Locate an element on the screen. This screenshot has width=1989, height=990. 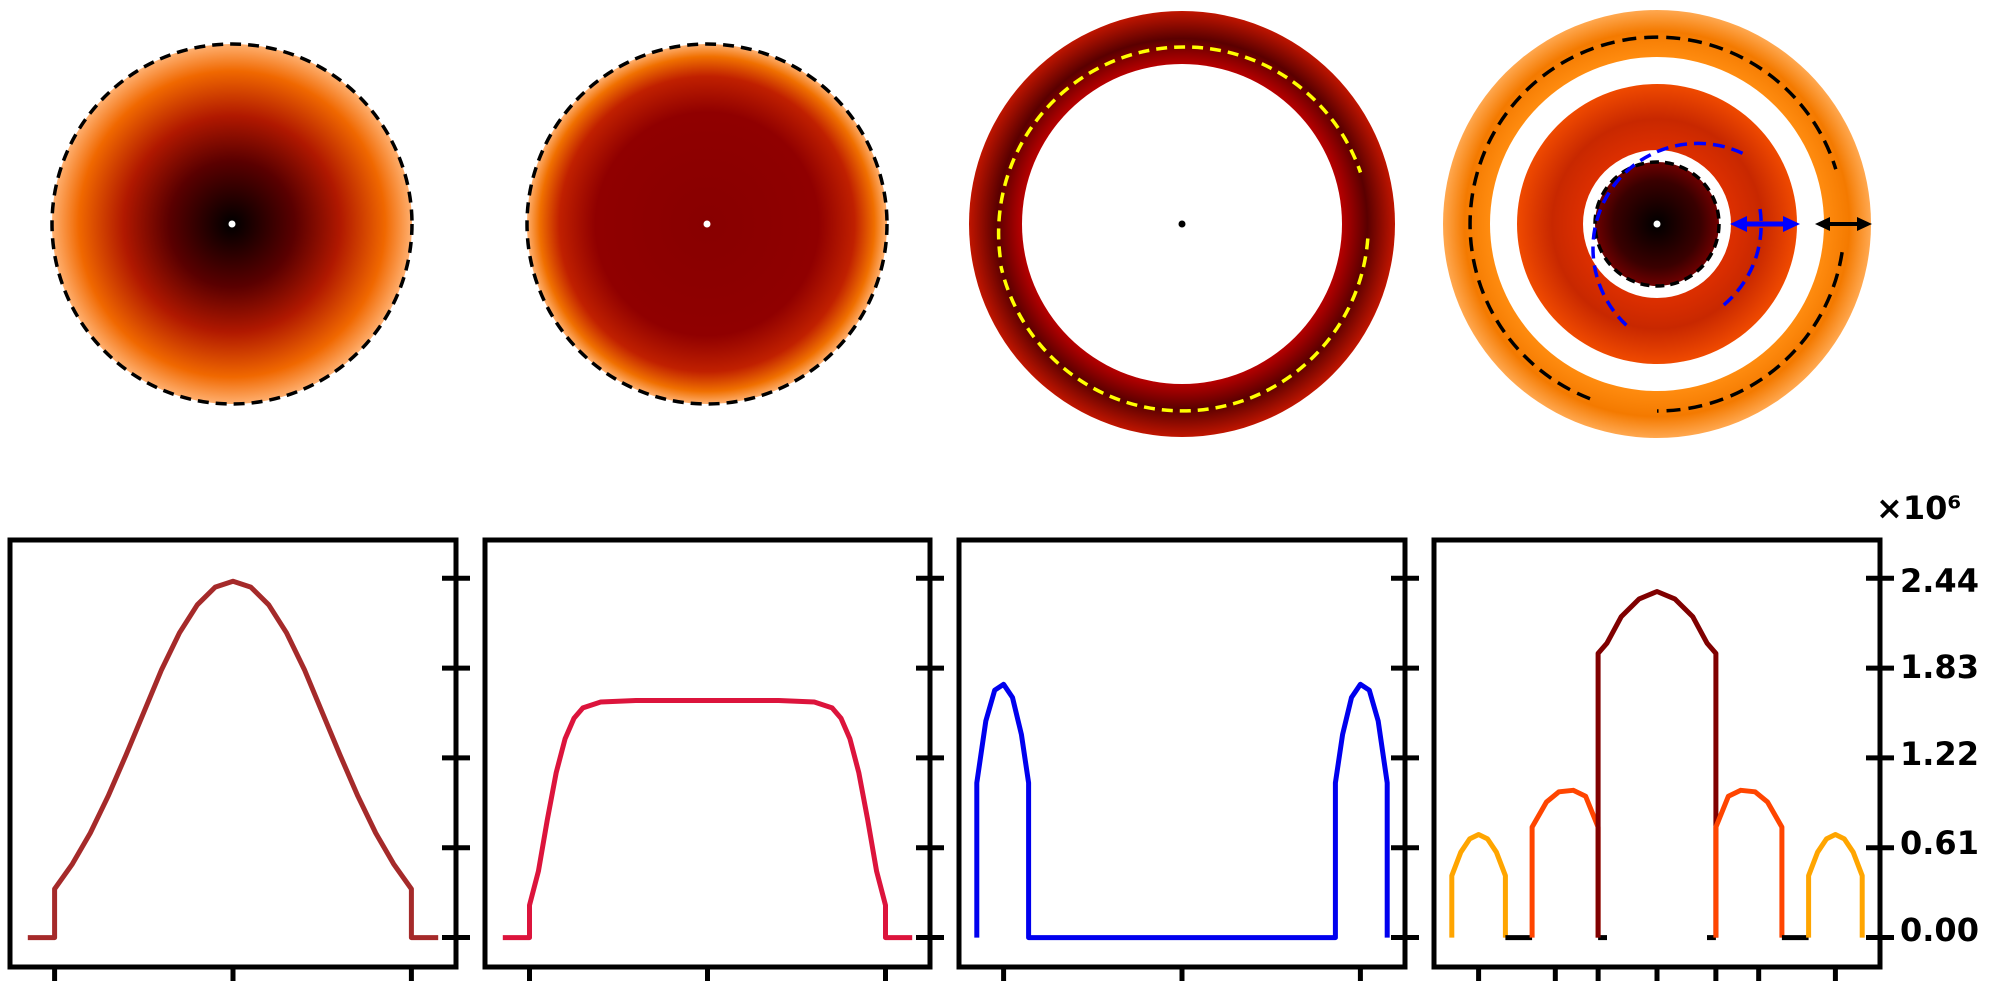
image-multi-ring is located at coordinates (1657, 224).